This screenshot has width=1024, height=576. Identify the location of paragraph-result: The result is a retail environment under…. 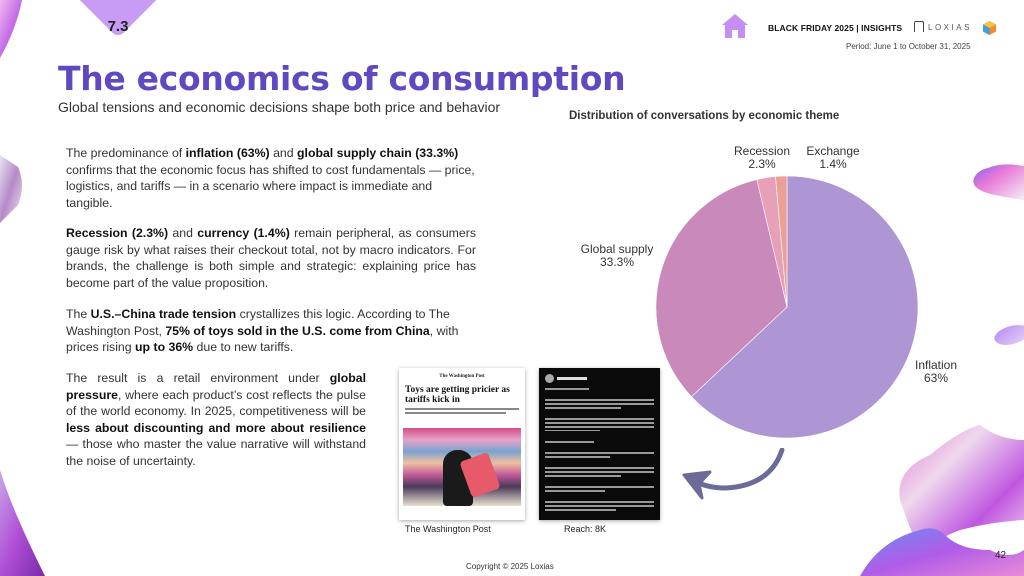
(216, 419).